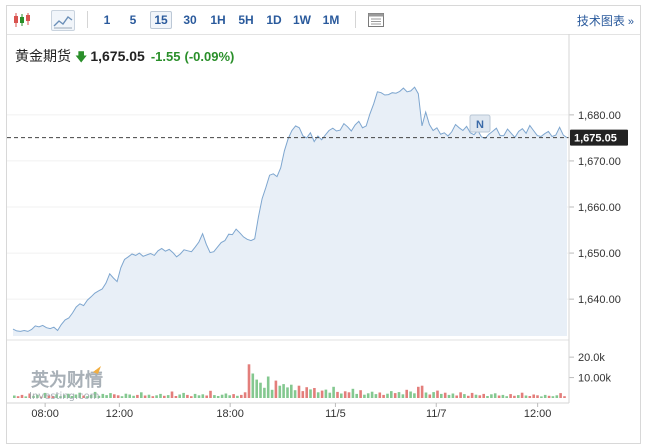 The height and width of the screenshot is (447, 652). Describe the element at coordinates (246, 20) in the screenshot. I see `interval-5h: 5H` at that location.